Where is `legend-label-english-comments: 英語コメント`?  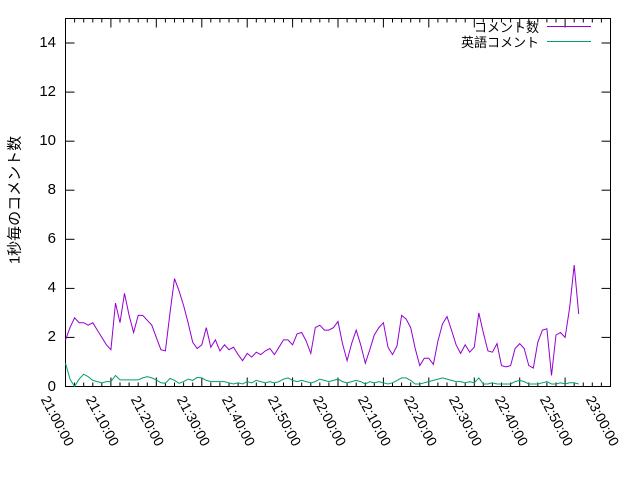
legend-label-english-comments: 英語コメント is located at coordinates (499, 42).